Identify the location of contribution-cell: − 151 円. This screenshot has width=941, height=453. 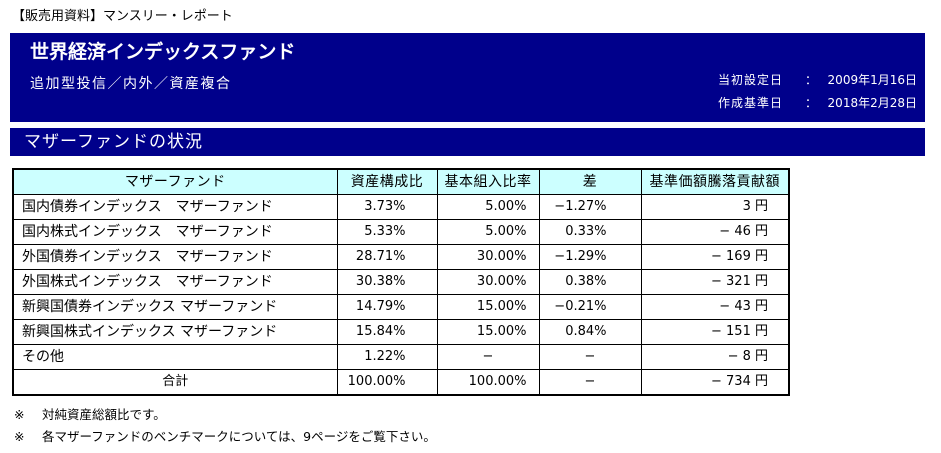
(715, 332).